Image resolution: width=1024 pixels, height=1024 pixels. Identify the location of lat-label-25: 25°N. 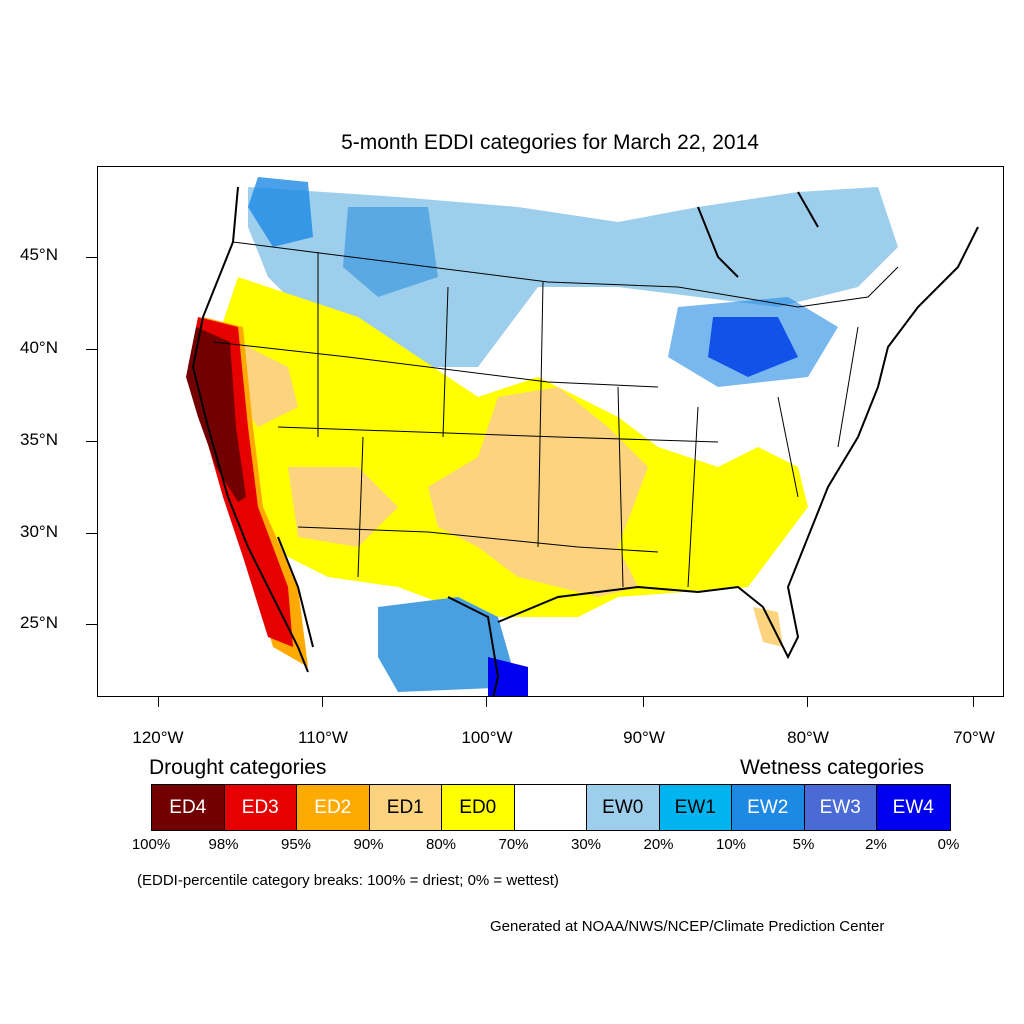
(39, 622).